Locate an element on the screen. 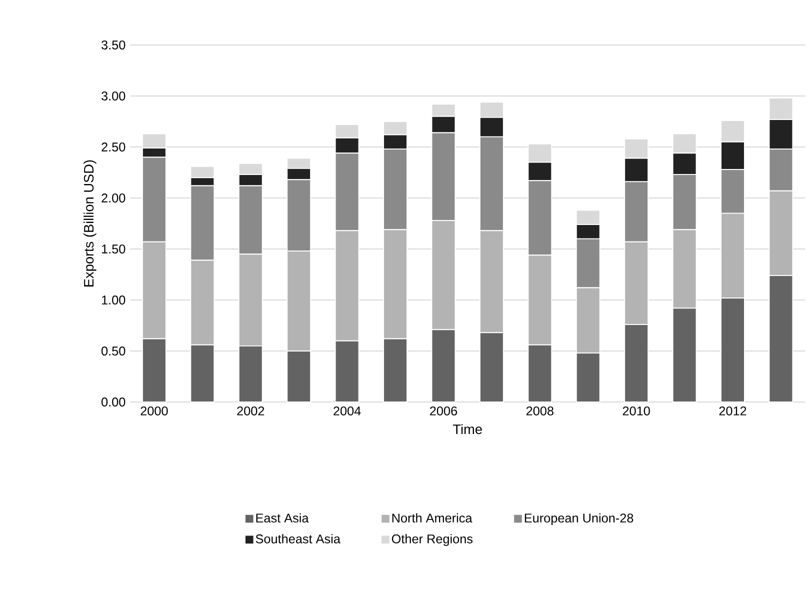  x-tick-label: 2008 is located at coordinates (540, 411).